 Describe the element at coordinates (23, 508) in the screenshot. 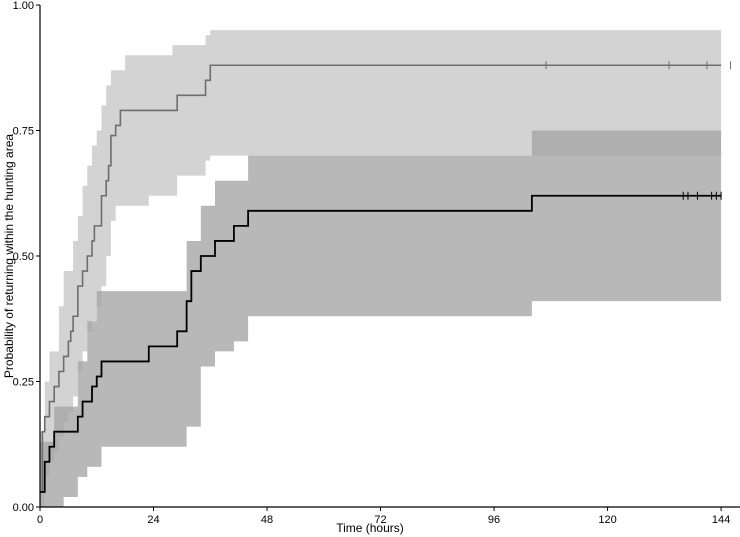

I see `y-tick-label-1: 0.00` at that location.